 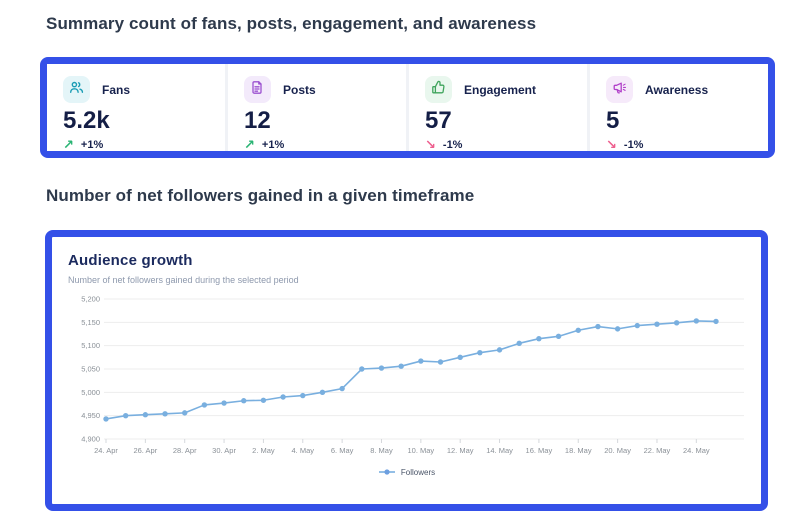 I want to click on x-tick-label: 22. May, so click(x=657, y=450).